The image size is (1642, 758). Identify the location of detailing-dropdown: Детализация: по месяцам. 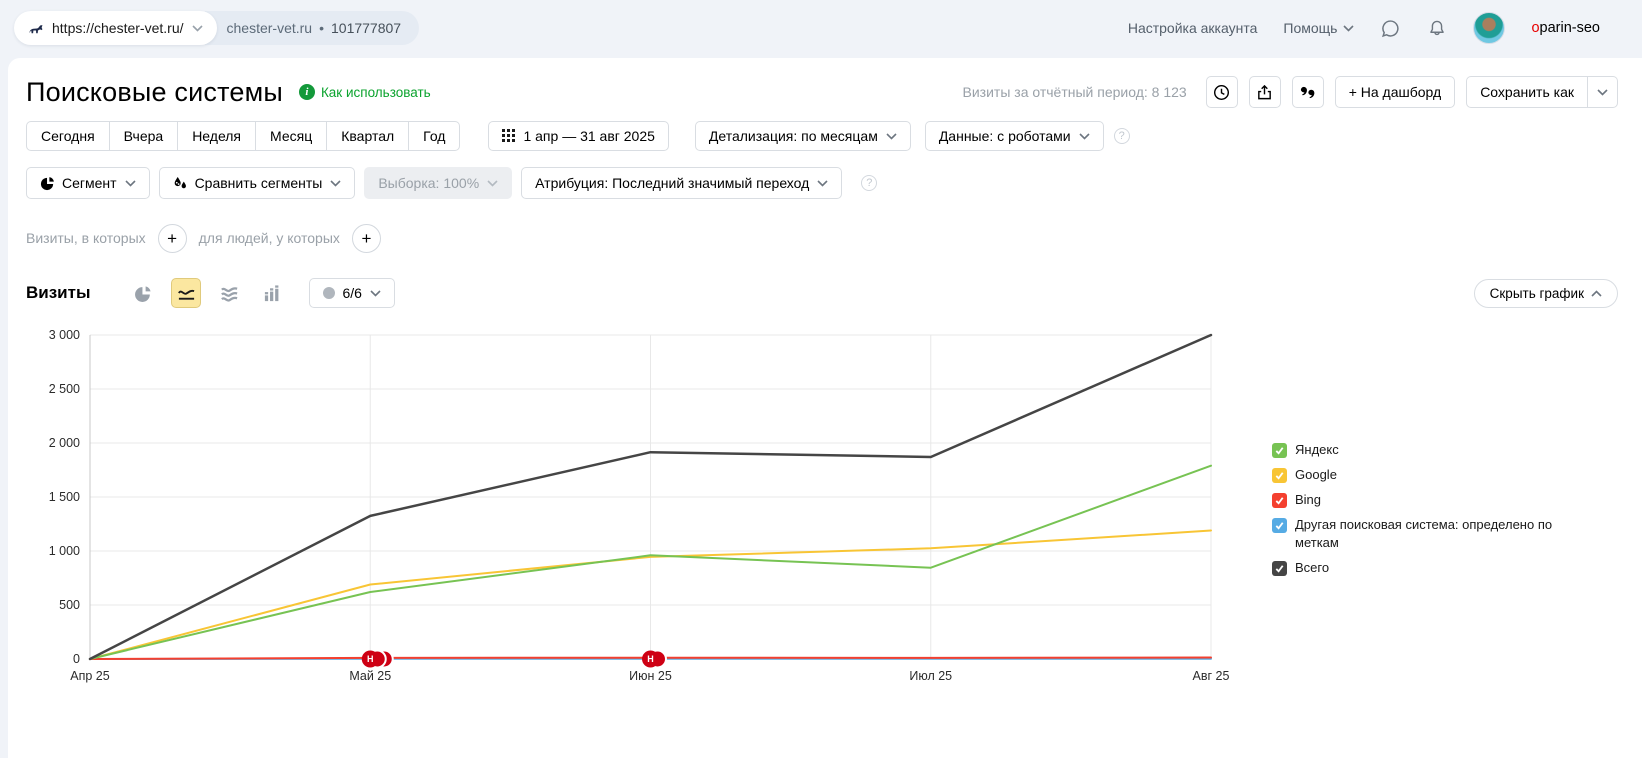
(802, 136).